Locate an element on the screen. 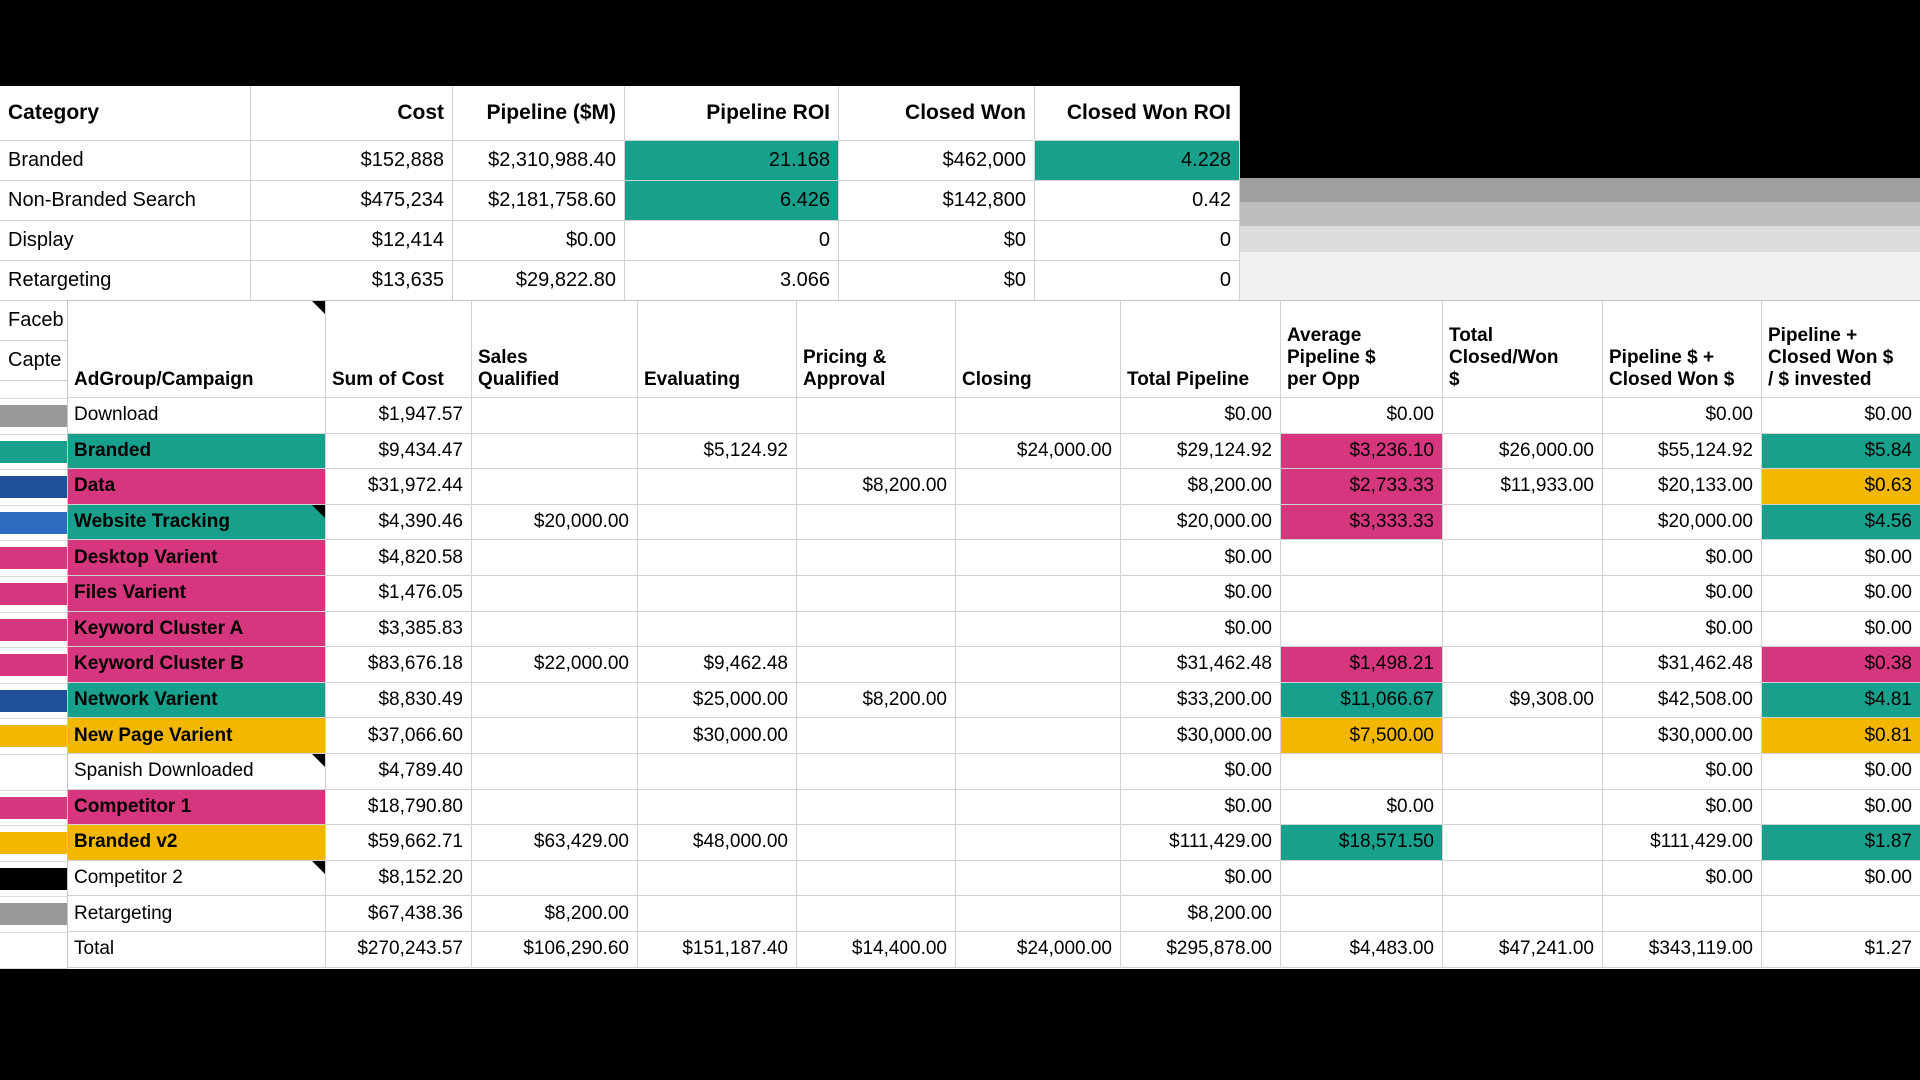 The width and height of the screenshot is (1920, 1080). cell: $11,066.67 is located at coordinates (1362, 700).